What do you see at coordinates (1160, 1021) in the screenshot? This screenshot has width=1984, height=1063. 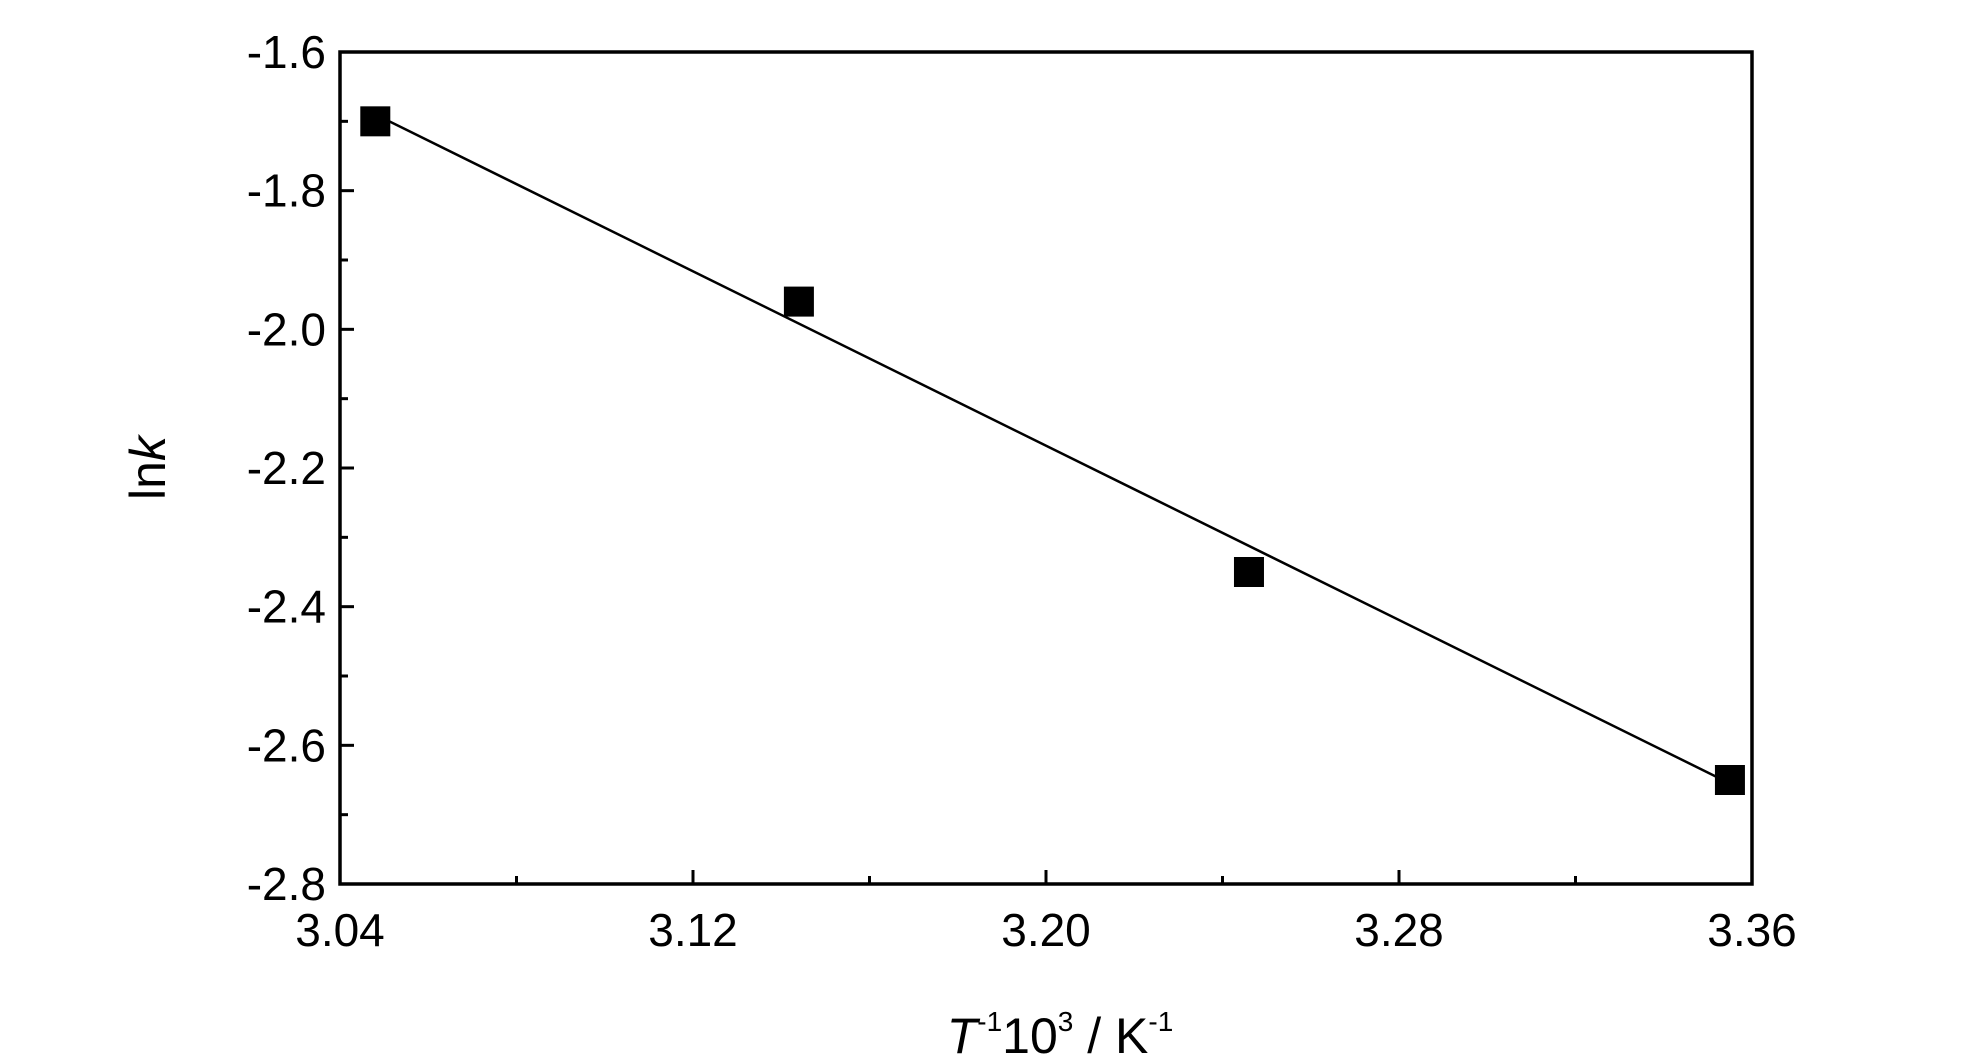 I see `x-axis-title-sup3: -1` at bounding box center [1160, 1021].